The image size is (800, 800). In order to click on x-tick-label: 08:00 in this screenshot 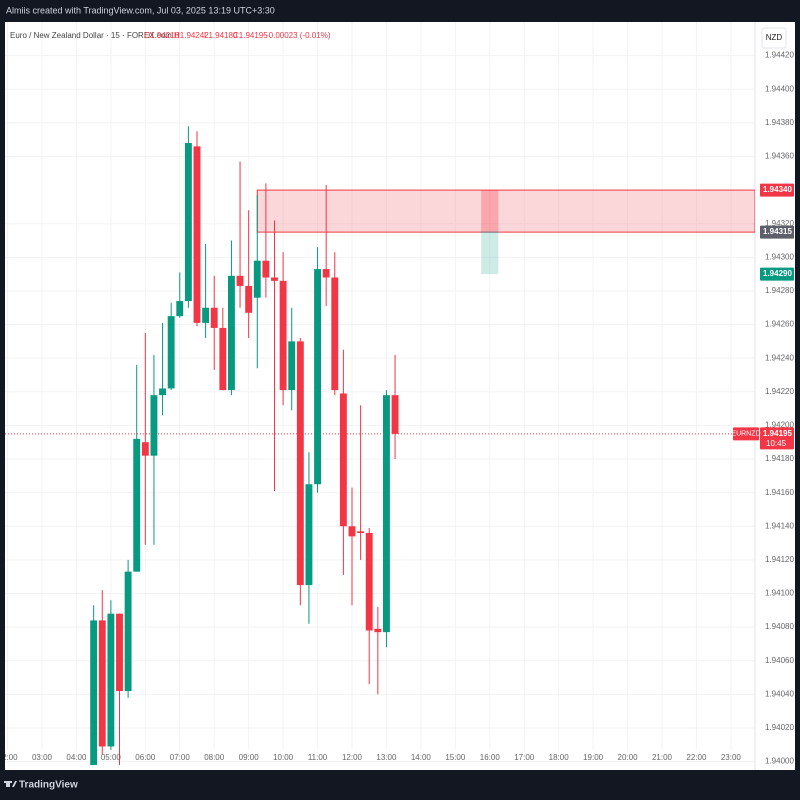, I will do `click(214, 757)`.